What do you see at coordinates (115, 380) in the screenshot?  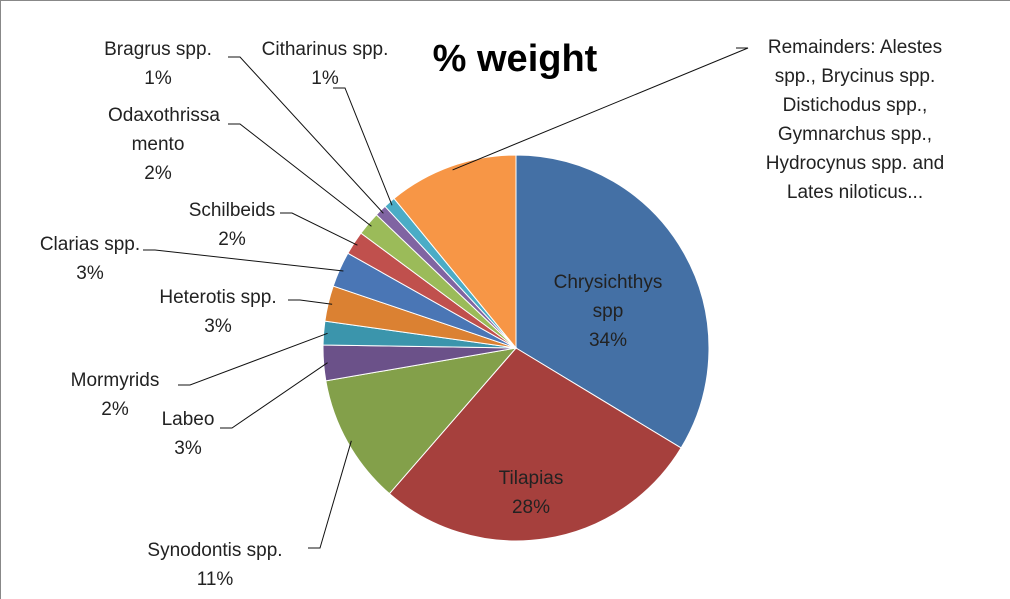 I see `category-label: Mormyrids` at bounding box center [115, 380].